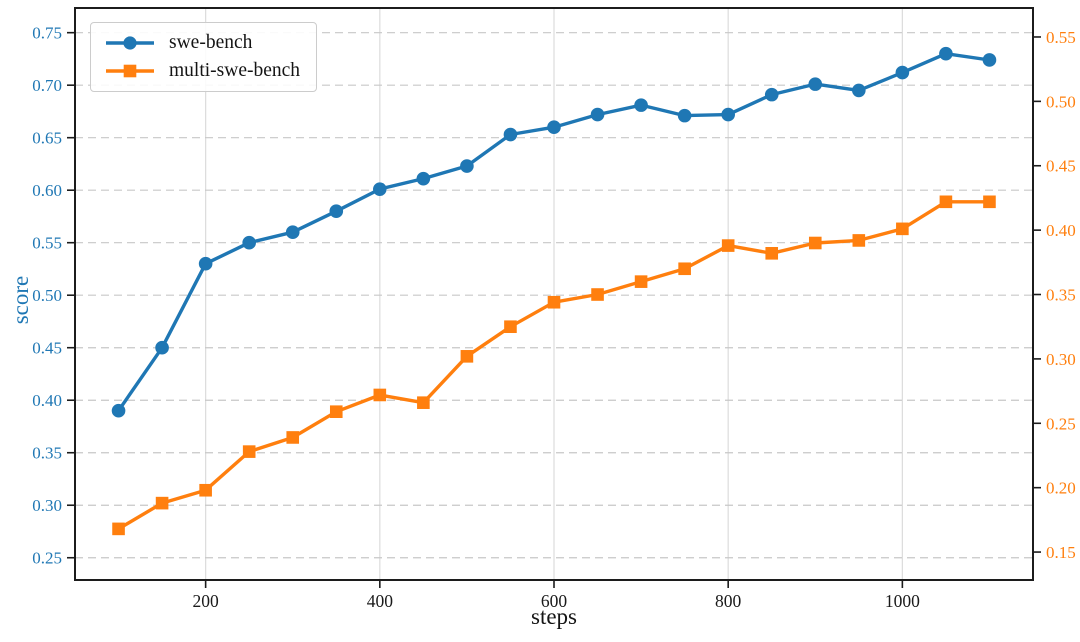 This screenshot has height=642, width=1080. I want to click on y-axis-label: score, so click(20, 300).